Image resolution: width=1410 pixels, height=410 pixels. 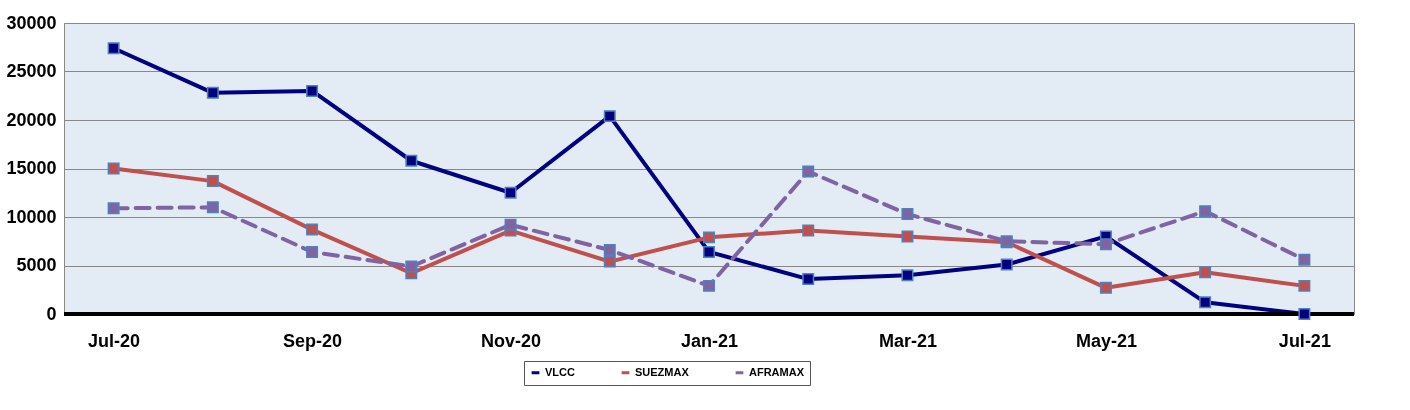 What do you see at coordinates (31, 216) in the screenshot?
I see `y-tick-label: 10000` at bounding box center [31, 216].